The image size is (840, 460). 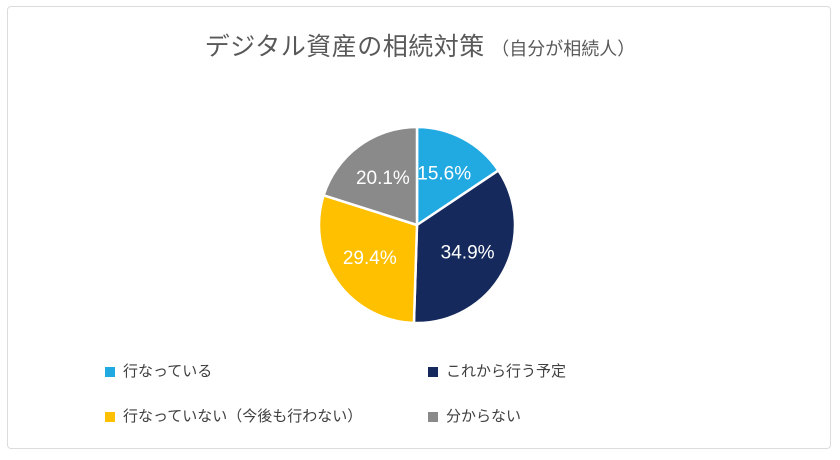 I want to click on chart-title: デジタル資産の相続対策 （自分が相続人）, so click(x=420, y=45).